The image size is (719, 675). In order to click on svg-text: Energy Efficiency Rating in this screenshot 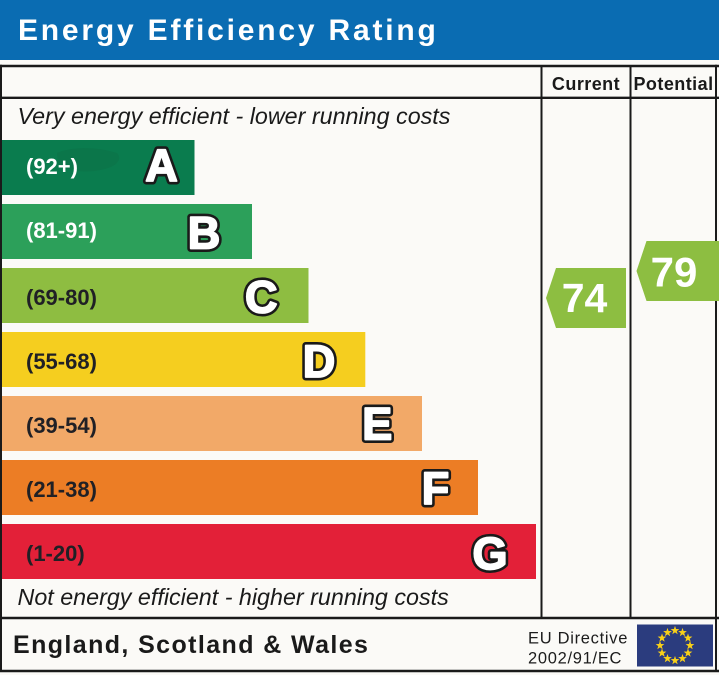, I will do `click(228, 30)`.